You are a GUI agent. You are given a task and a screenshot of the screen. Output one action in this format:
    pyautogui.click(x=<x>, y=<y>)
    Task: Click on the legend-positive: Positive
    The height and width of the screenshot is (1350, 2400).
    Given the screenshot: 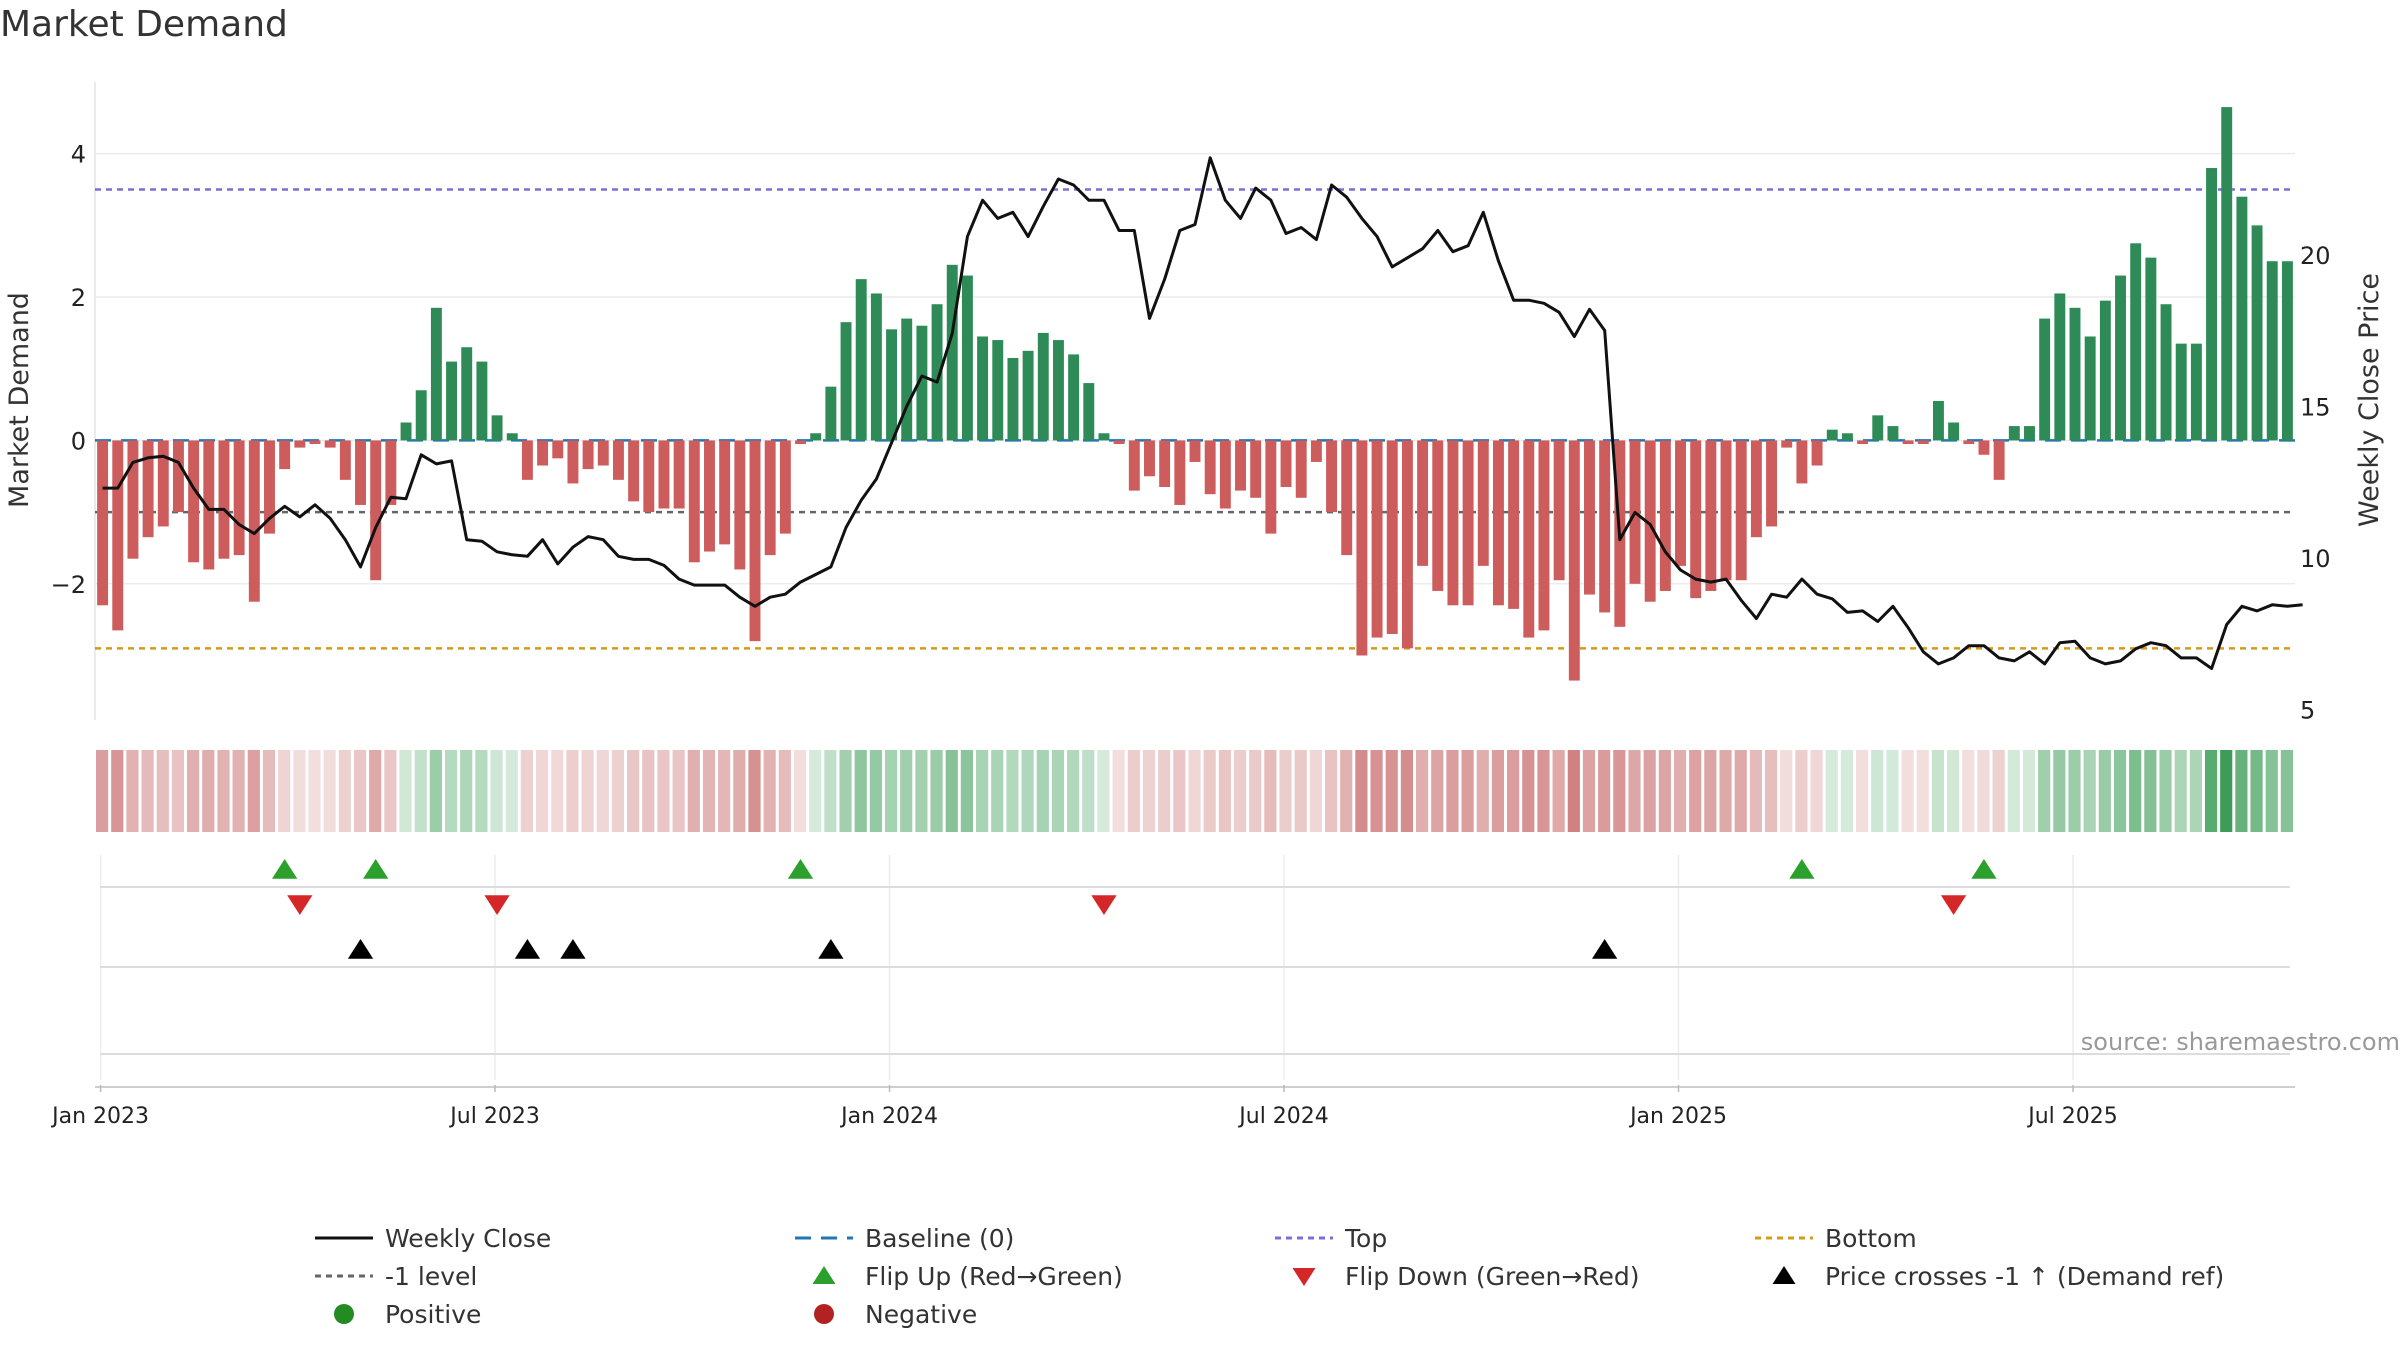 What is the action you would take?
    pyautogui.click(x=407, y=1314)
    